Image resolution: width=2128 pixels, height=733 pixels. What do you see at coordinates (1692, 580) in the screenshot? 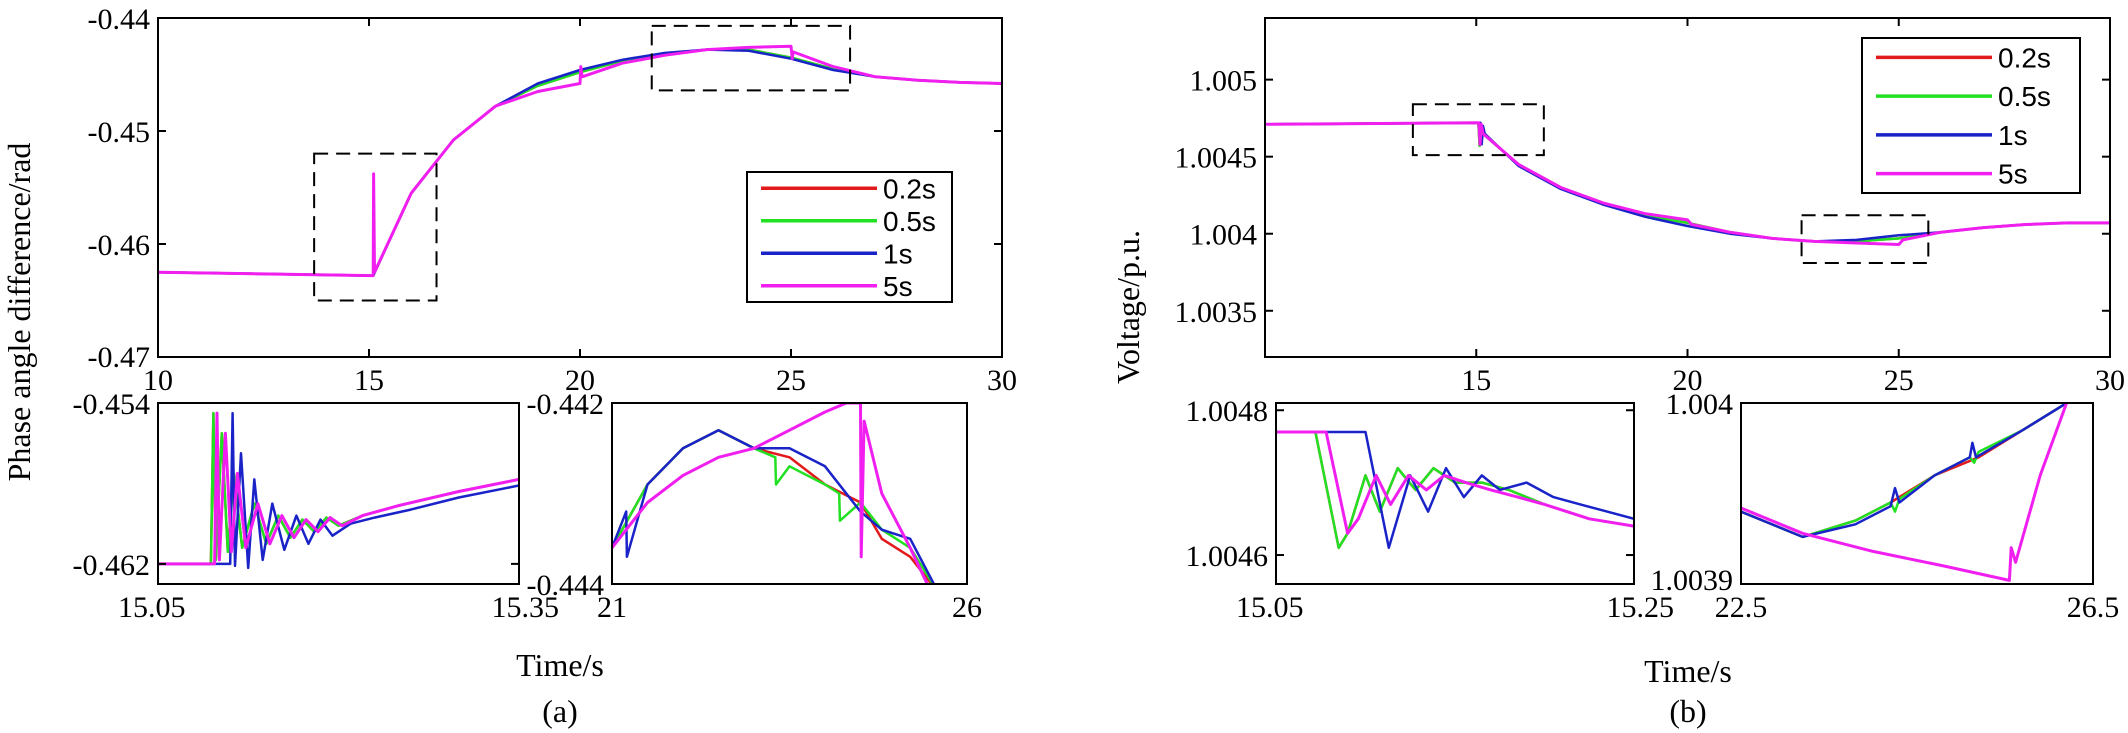
I see `y-tick-label: 1.0039` at bounding box center [1692, 580].